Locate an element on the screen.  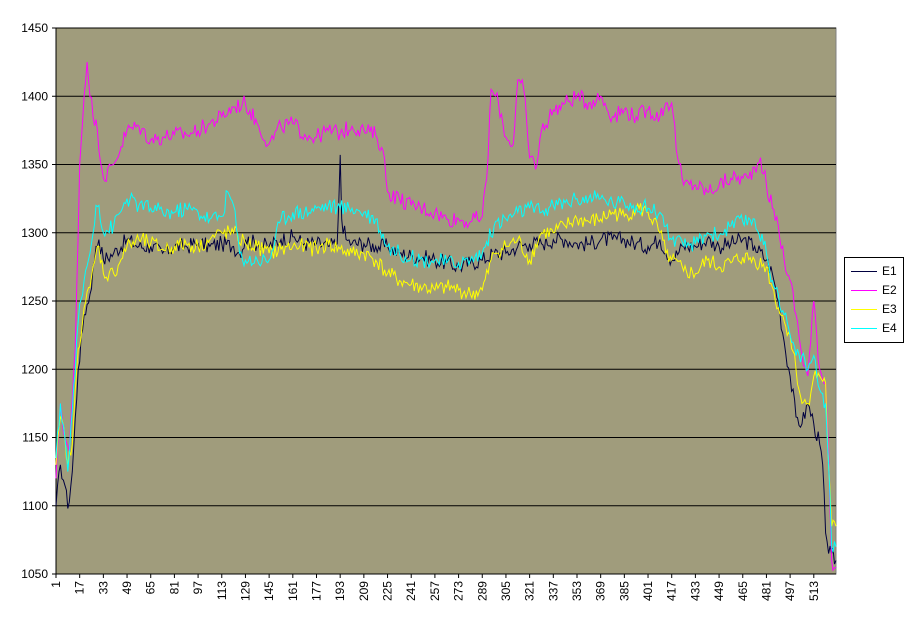
legend-label-e2: E2 is located at coordinates (889, 290).